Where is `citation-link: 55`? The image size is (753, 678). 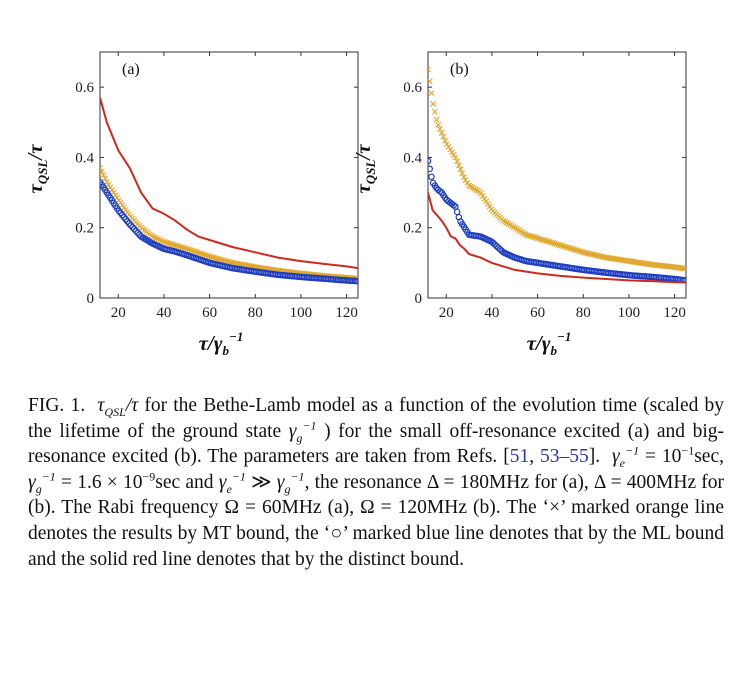 citation-link: 55 is located at coordinates (579, 457).